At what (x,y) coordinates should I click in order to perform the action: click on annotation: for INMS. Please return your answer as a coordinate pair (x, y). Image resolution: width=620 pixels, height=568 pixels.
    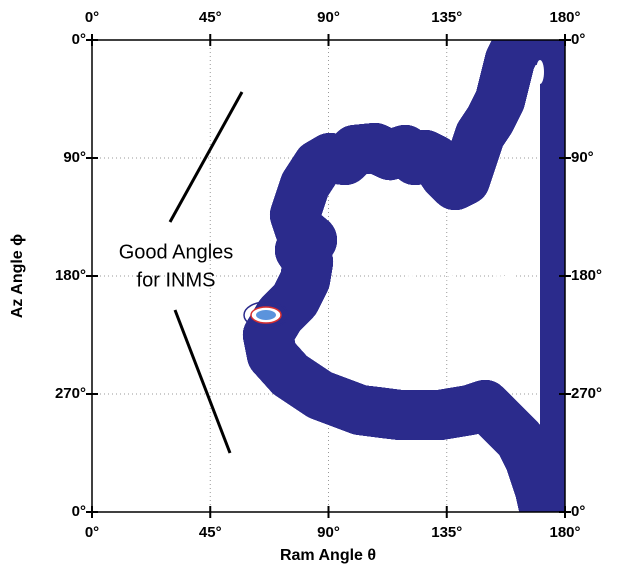
    Looking at the image, I should click on (176, 280).